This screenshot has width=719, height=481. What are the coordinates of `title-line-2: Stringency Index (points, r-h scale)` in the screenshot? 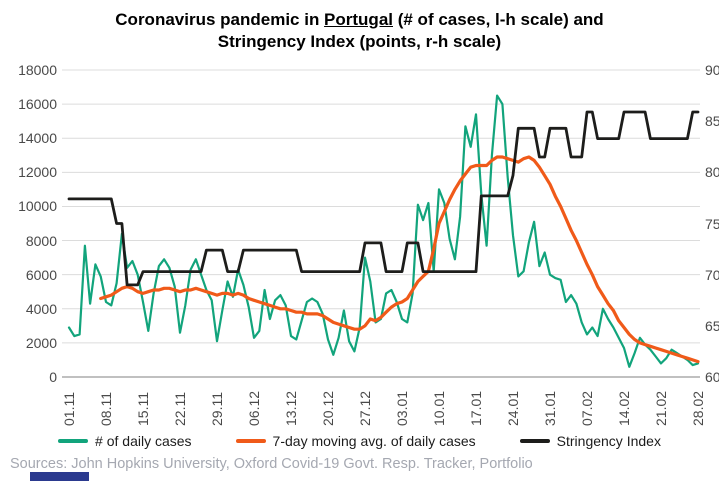 It's located at (359, 42).